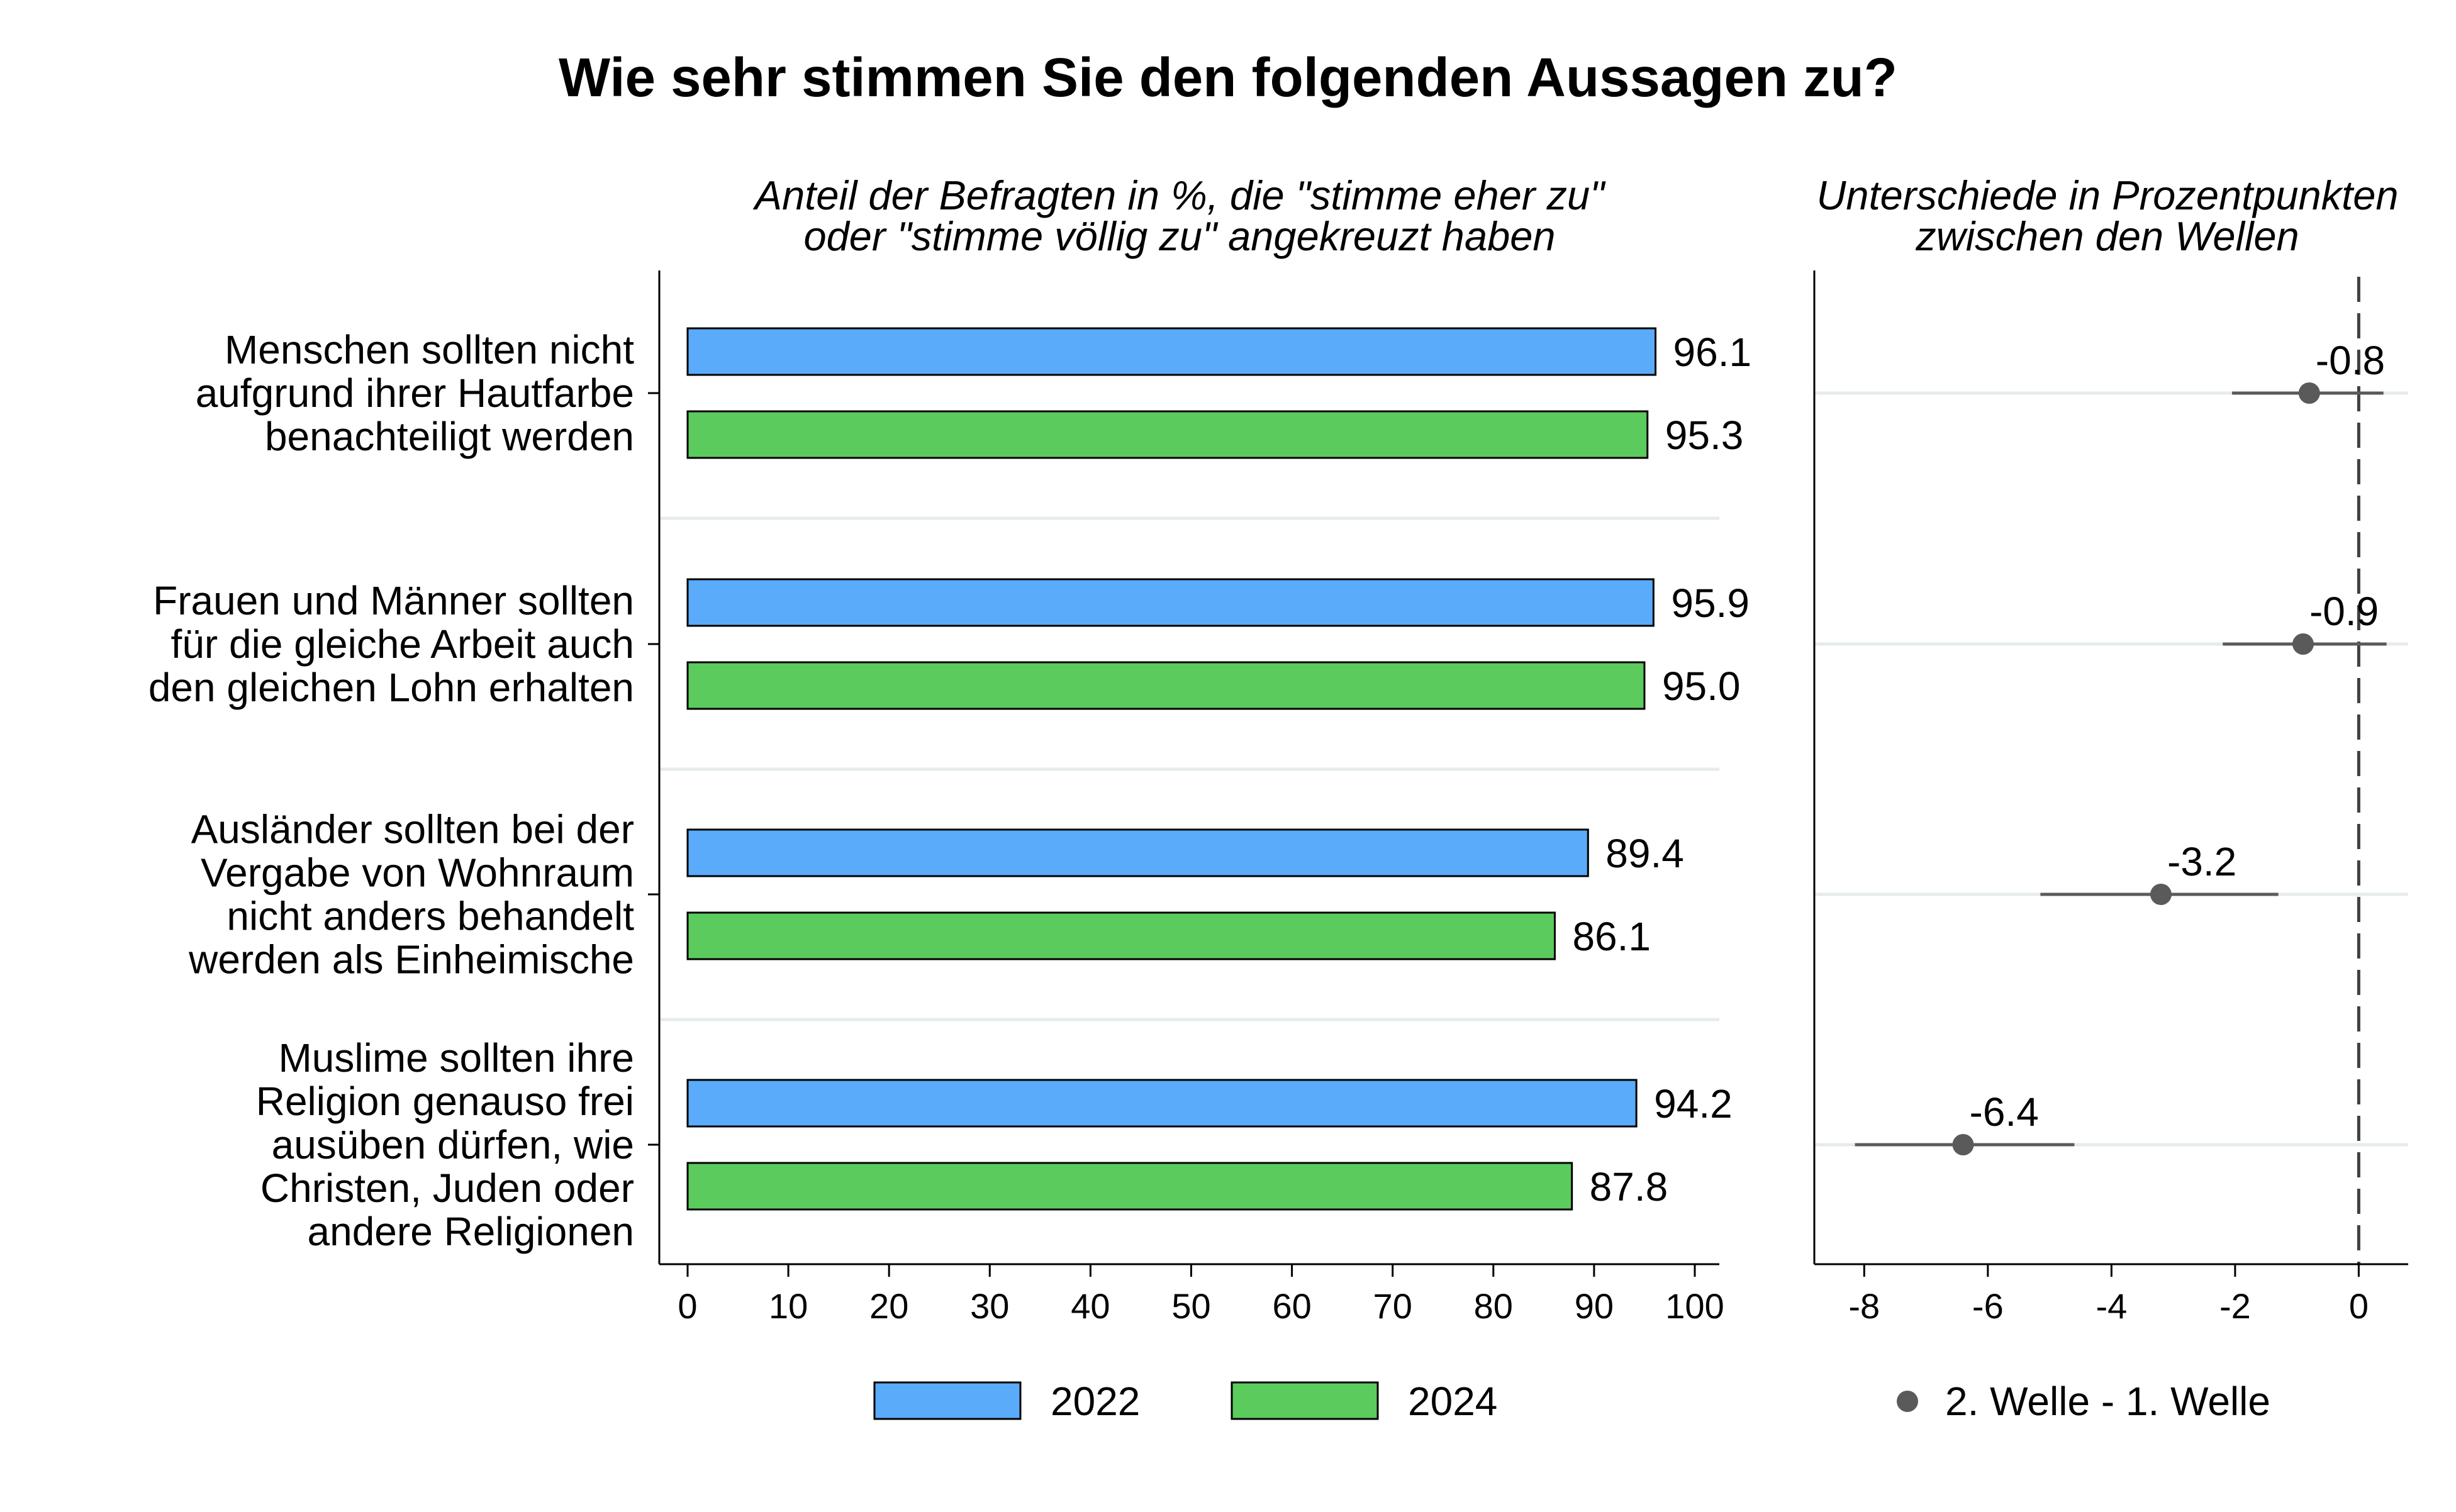 This screenshot has width=2456, height=1512. Describe the element at coordinates (1611, 936) in the screenshot. I see `bar-value-label-2024-3: 86.1` at that location.